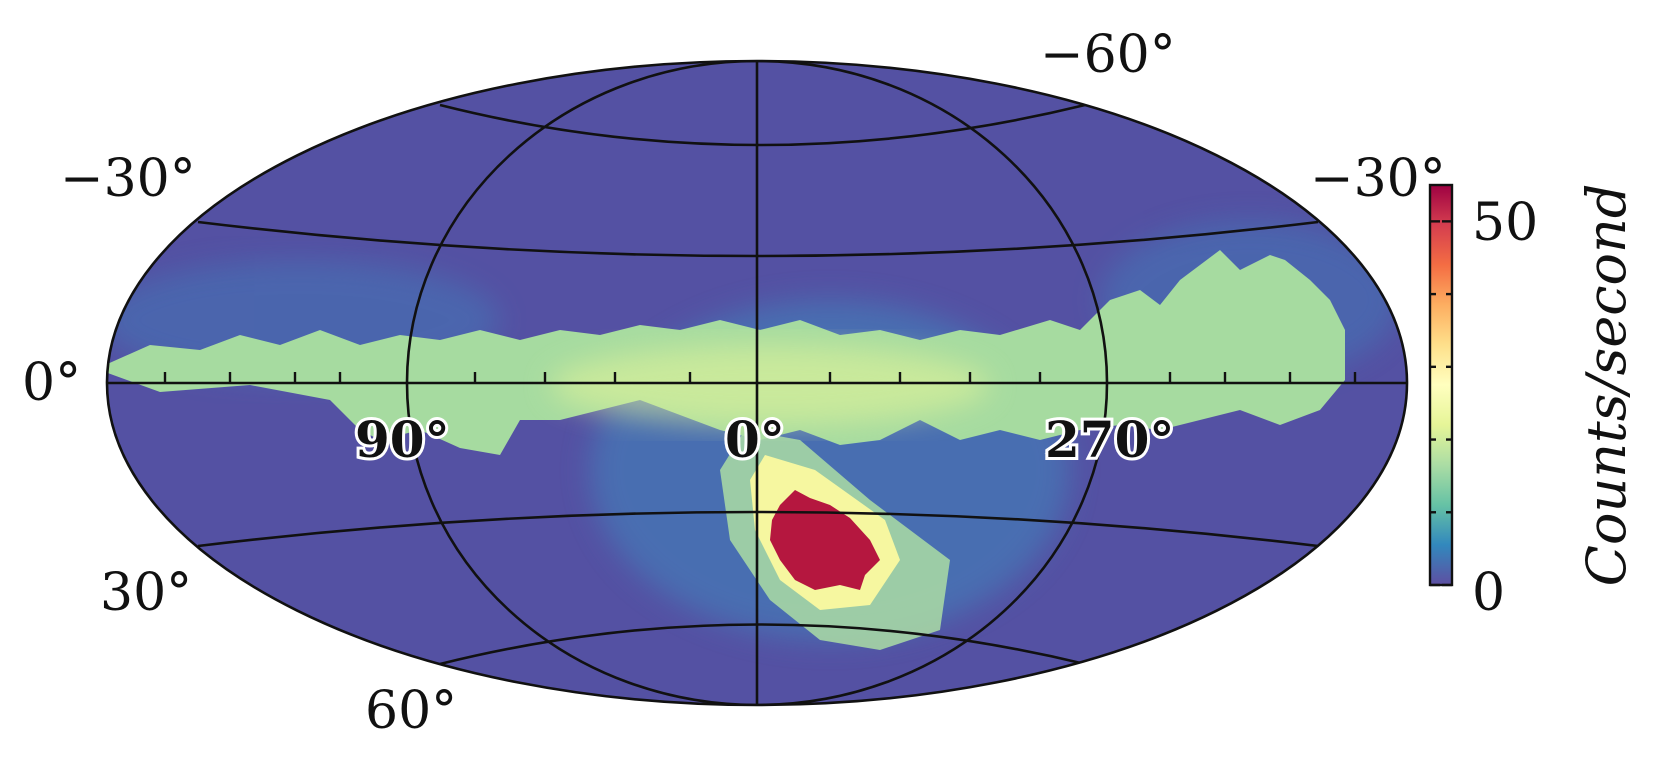  I want to click on lat-label-minus-30-right: −30°, so click(1378, 179).